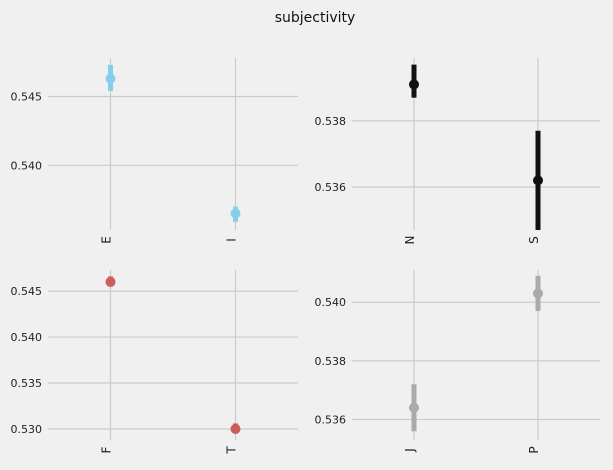 The width and height of the screenshot is (613, 470). What do you see at coordinates (107, 240) in the screenshot?
I see `x-tick-label: E` at bounding box center [107, 240].